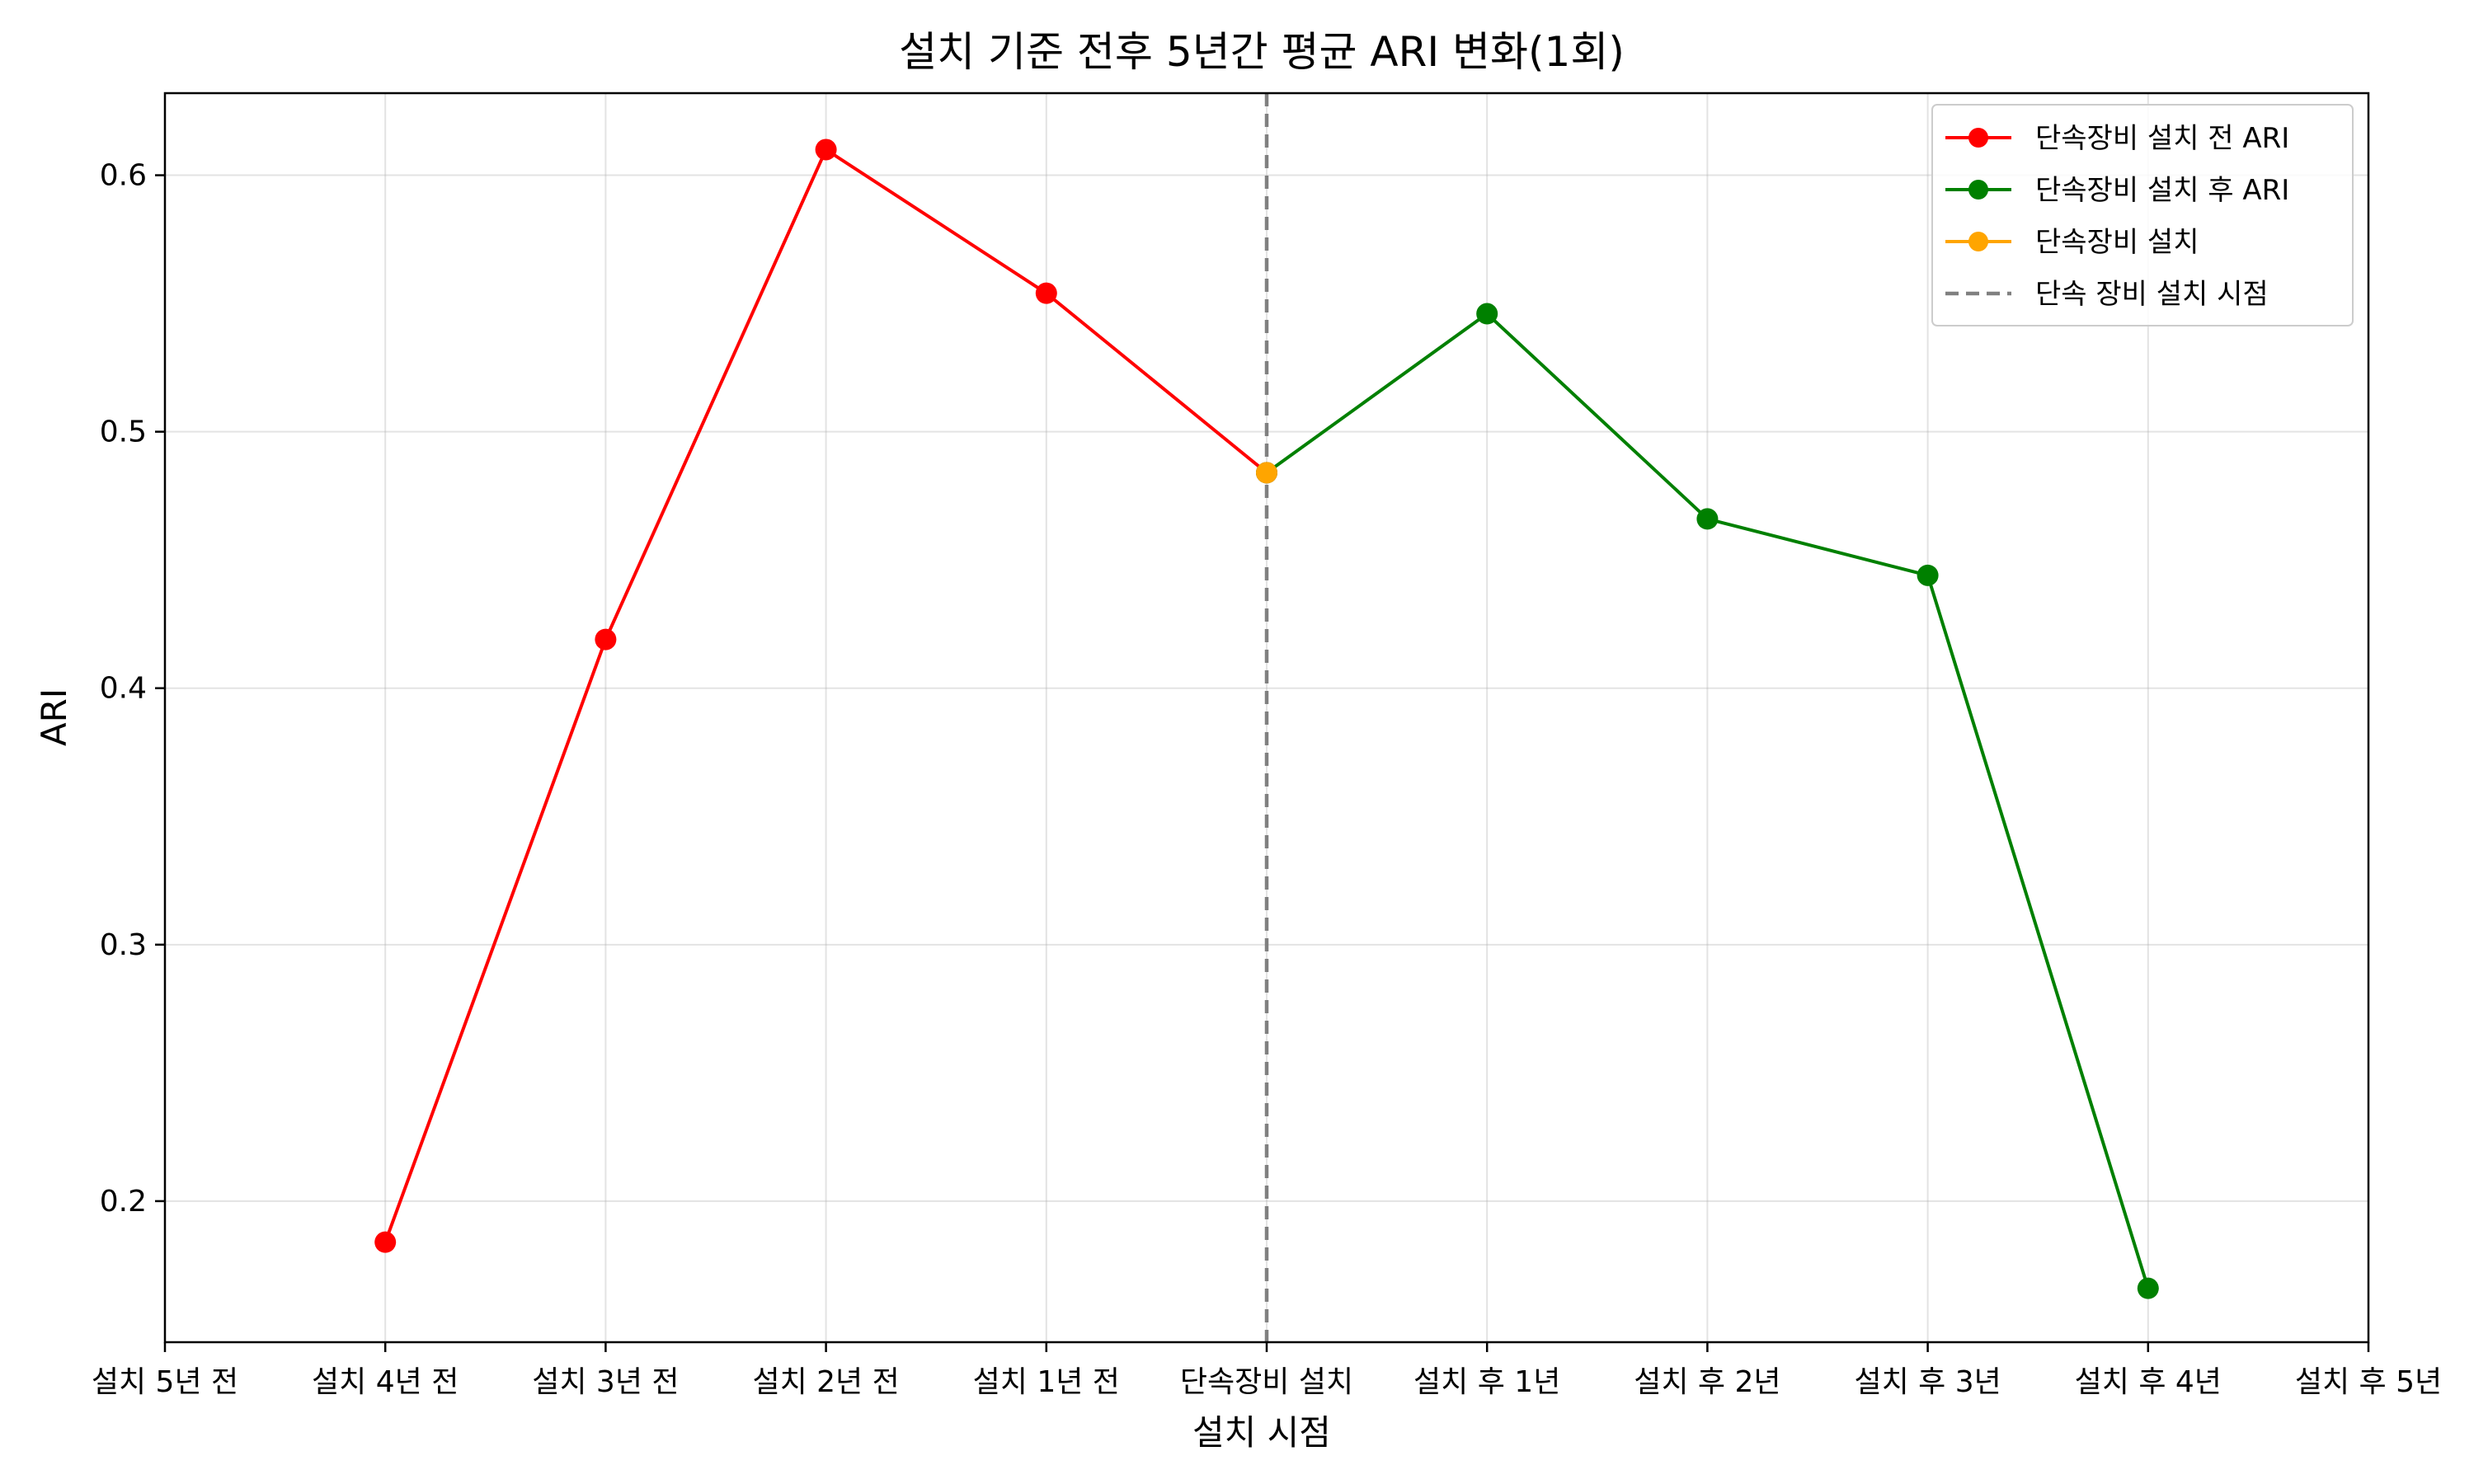 The height and width of the screenshot is (1484, 2474). What do you see at coordinates (165, 1382) in the screenshot?
I see `x-tick-label: 설치 5년 전` at bounding box center [165, 1382].